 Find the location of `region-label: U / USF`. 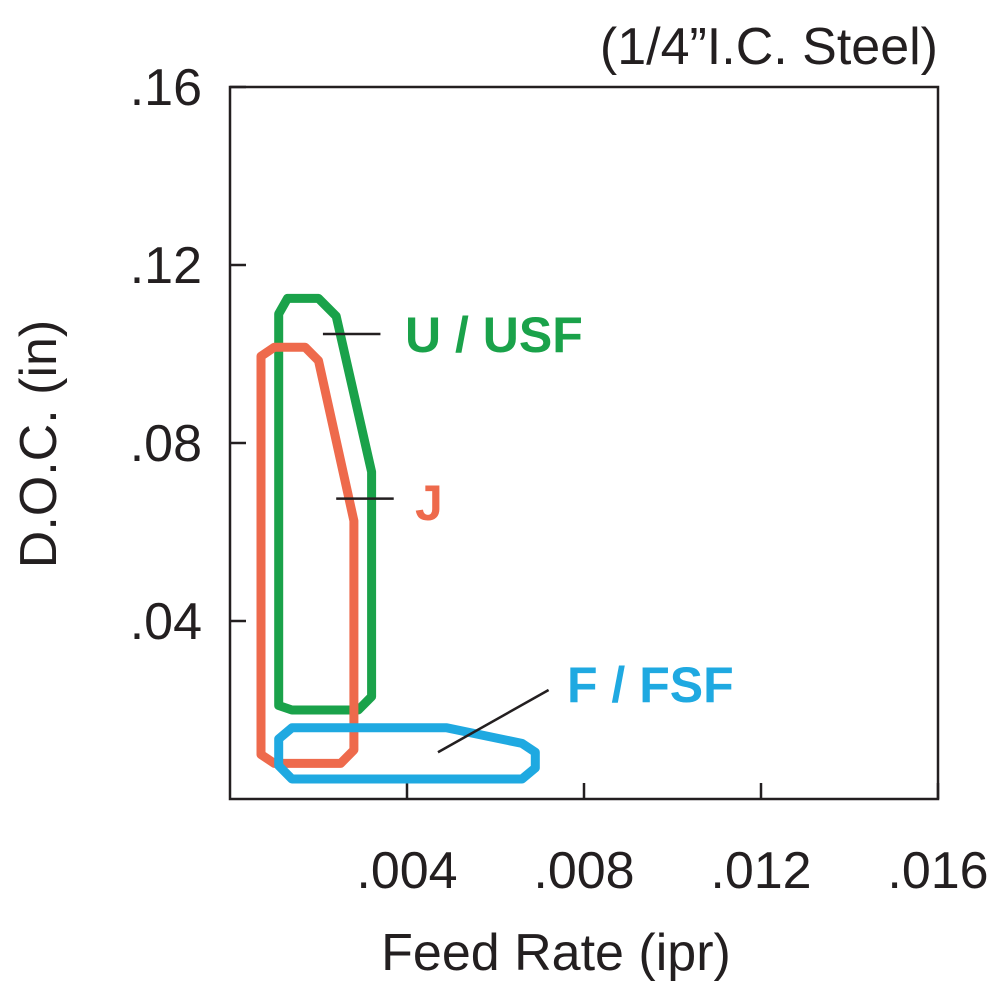

region-label: U / USF is located at coordinates (494, 335).